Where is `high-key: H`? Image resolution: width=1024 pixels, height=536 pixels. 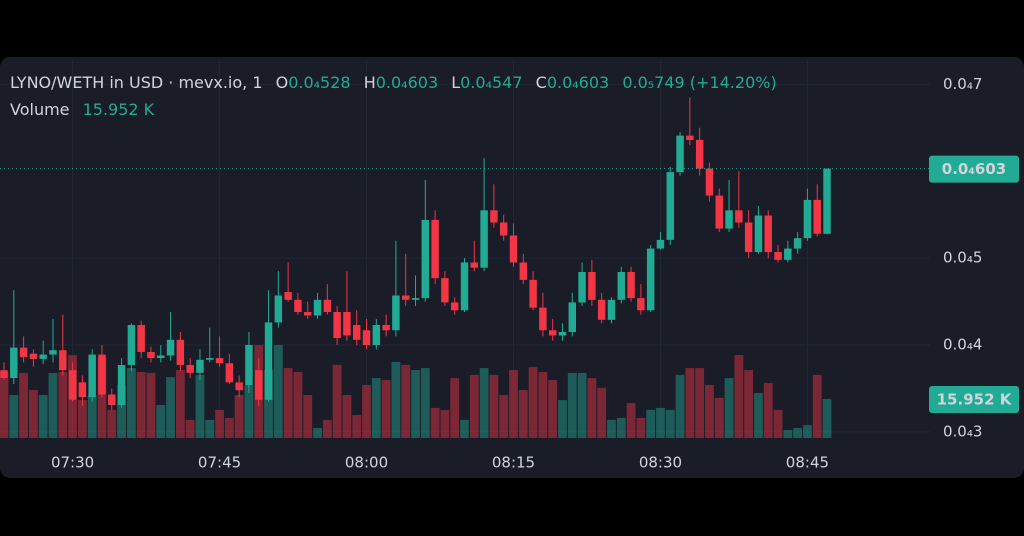 high-key: H is located at coordinates (370, 82).